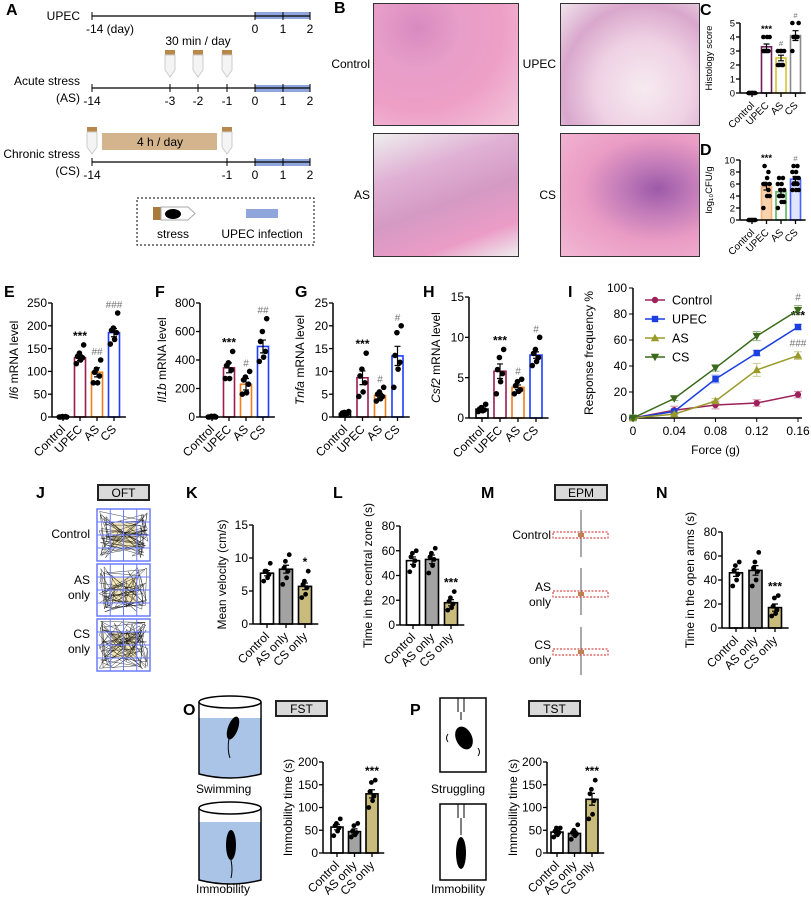 This screenshot has width=811, height=900. What do you see at coordinates (78, 587) in the screenshot?
I see `oft-label-as: AS only` at bounding box center [78, 587].